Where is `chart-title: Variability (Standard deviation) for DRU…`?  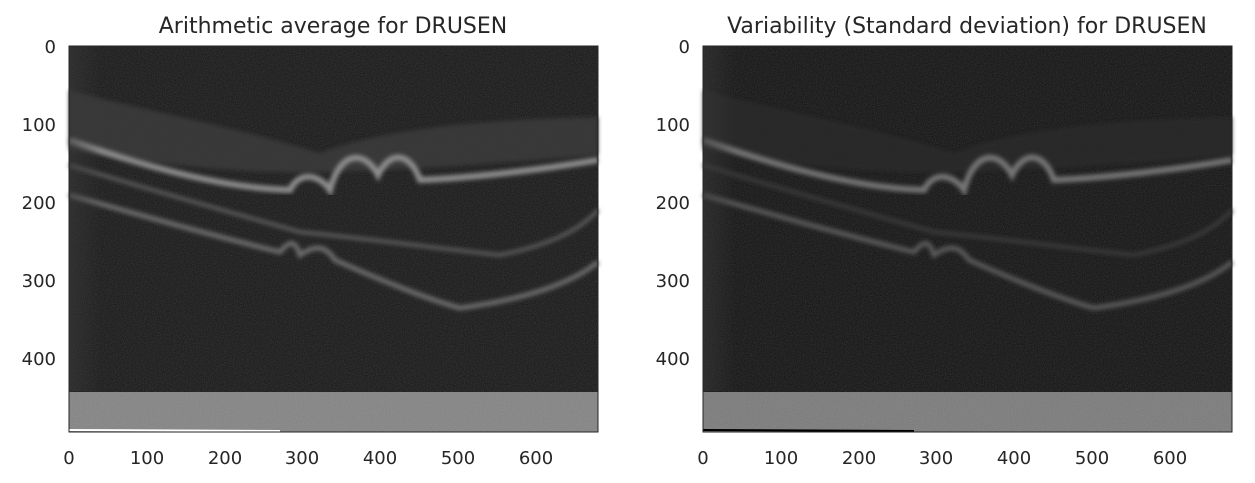
chart-title: Variability (Standard deviation) for DRU… is located at coordinates (967, 26).